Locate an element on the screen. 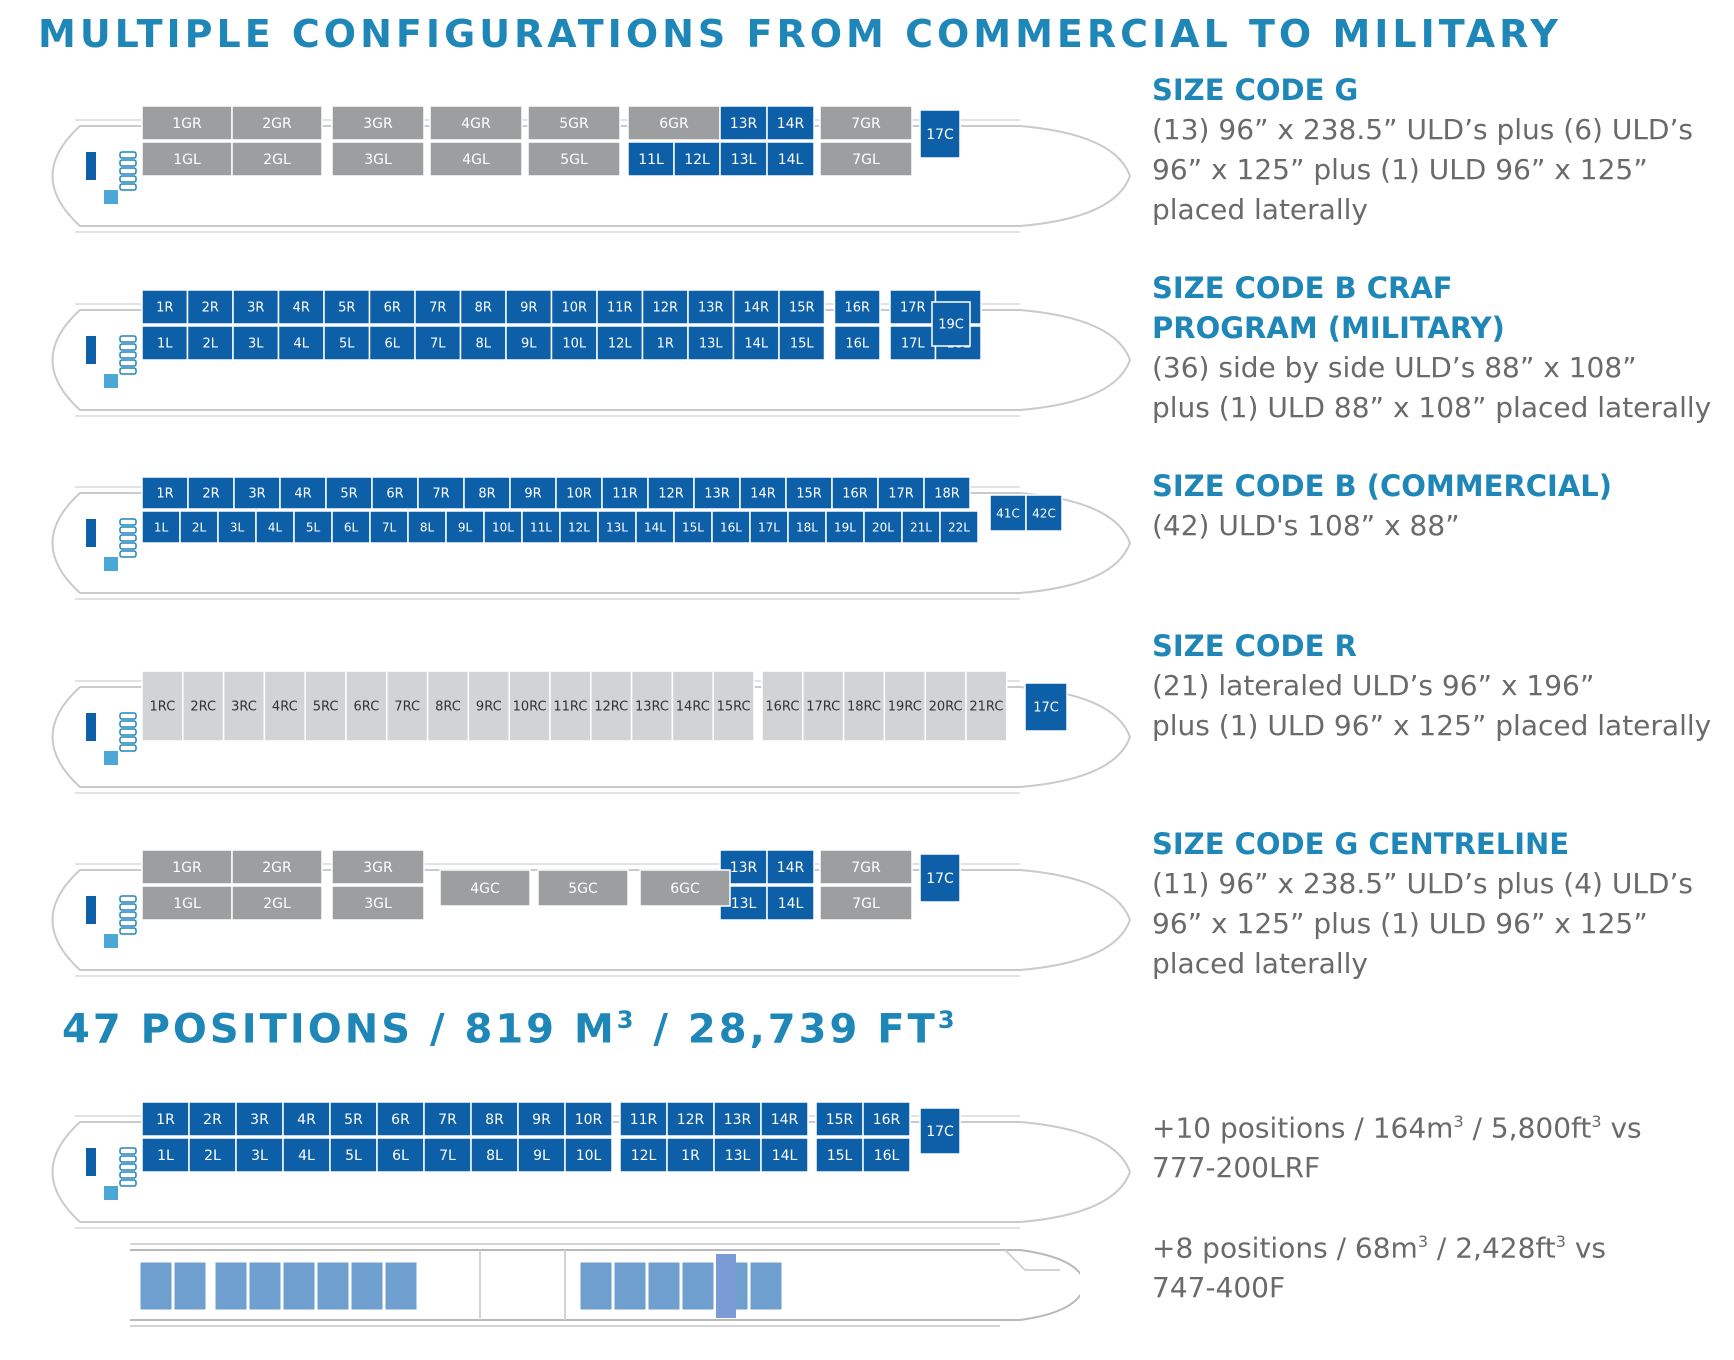  uld-position: 2R is located at coordinates (211, 493).